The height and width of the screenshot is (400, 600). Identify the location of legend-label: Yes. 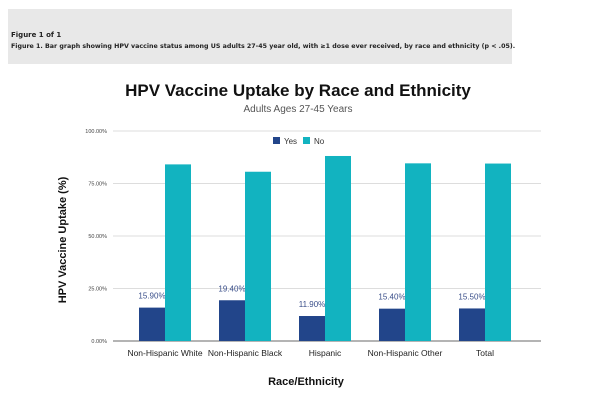
(290, 141).